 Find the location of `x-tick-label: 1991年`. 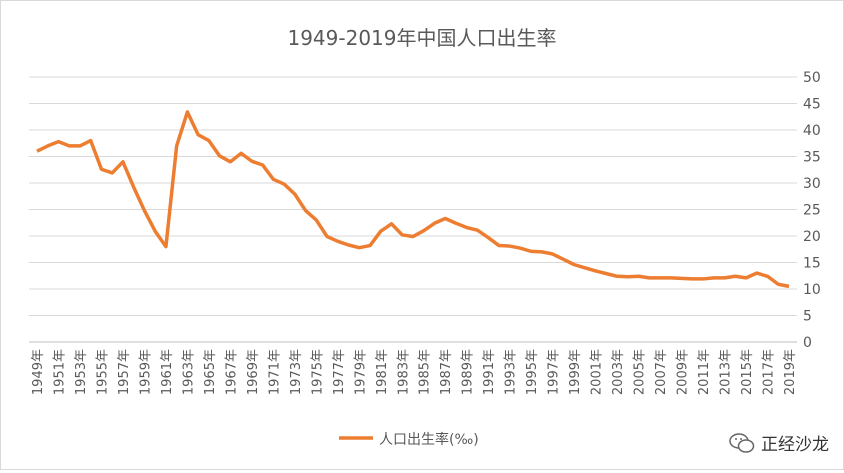

x-tick-label: 1991年 is located at coordinates (489, 372).